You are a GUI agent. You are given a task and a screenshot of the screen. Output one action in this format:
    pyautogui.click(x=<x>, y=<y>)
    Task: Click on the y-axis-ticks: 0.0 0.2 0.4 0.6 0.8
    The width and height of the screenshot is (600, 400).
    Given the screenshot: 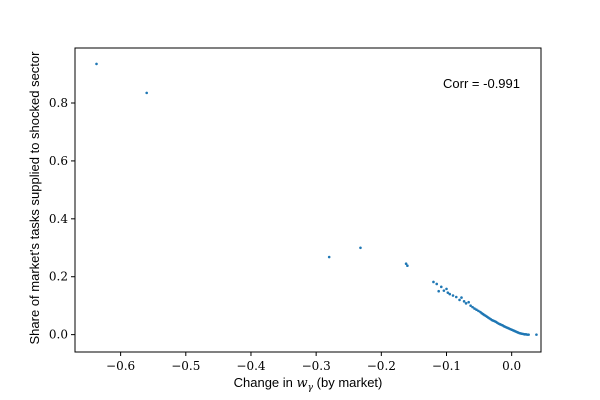 What is the action you would take?
    pyautogui.click(x=62, y=219)
    